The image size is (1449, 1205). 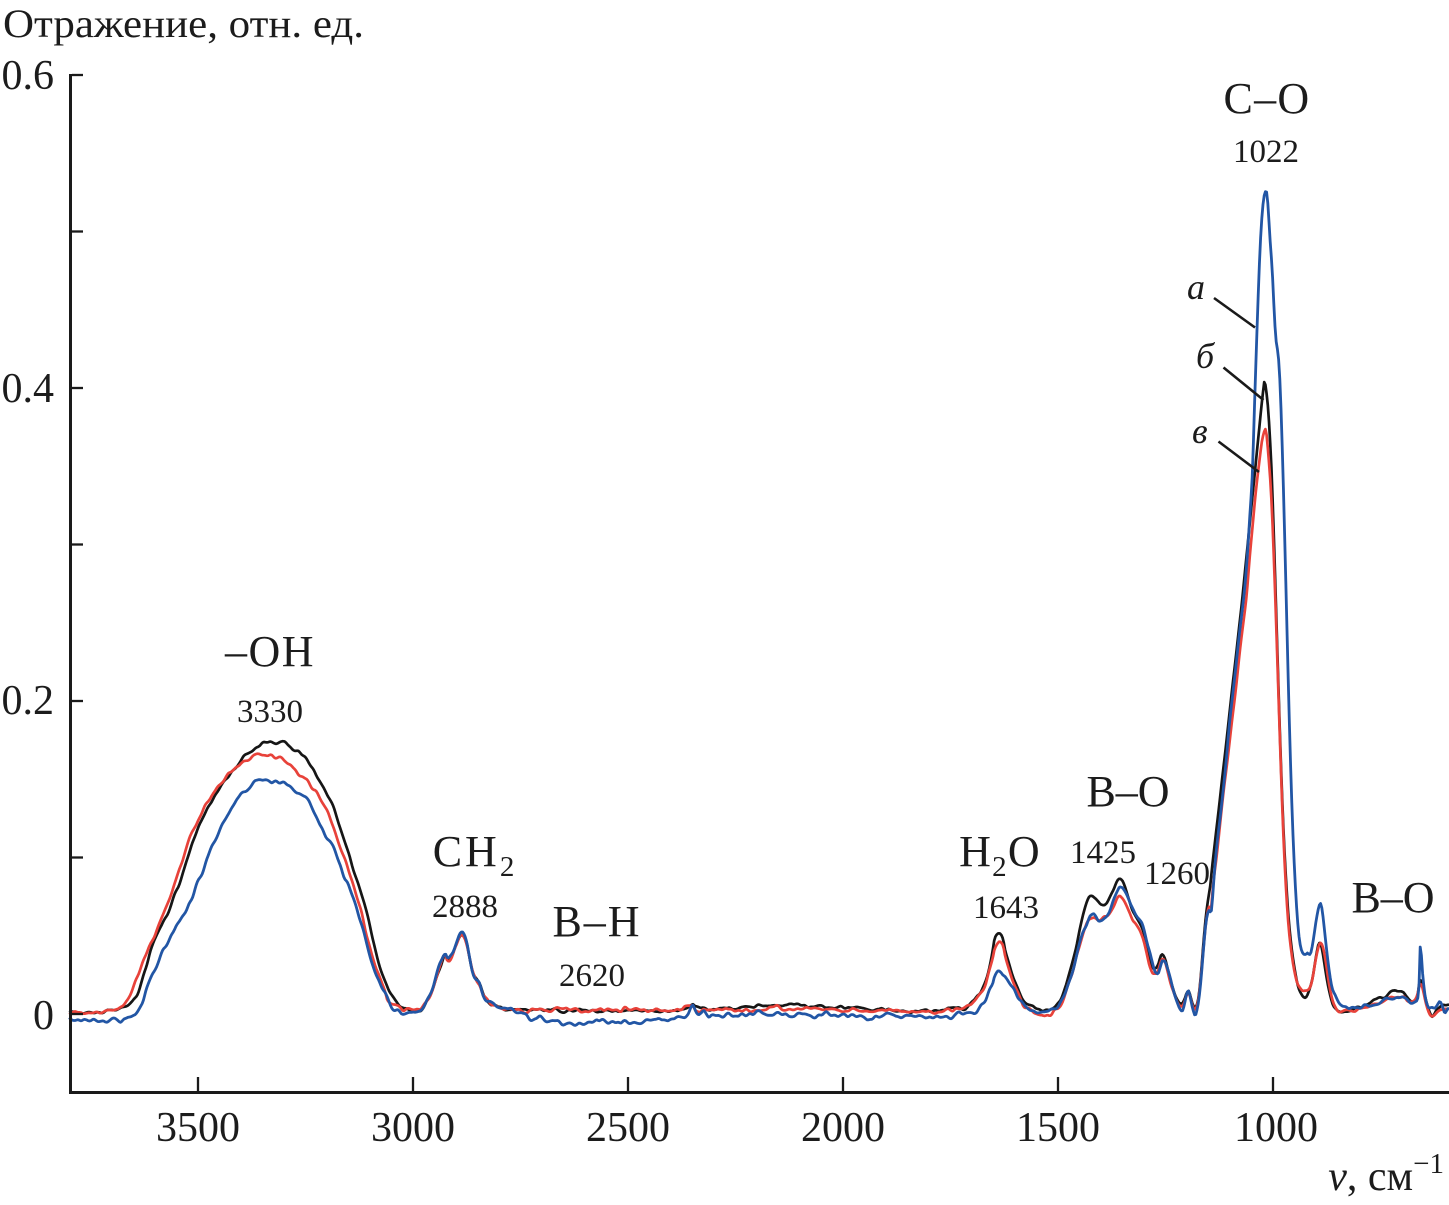 I want to click on svg-text: 2500, so click(x=628, y=1128).